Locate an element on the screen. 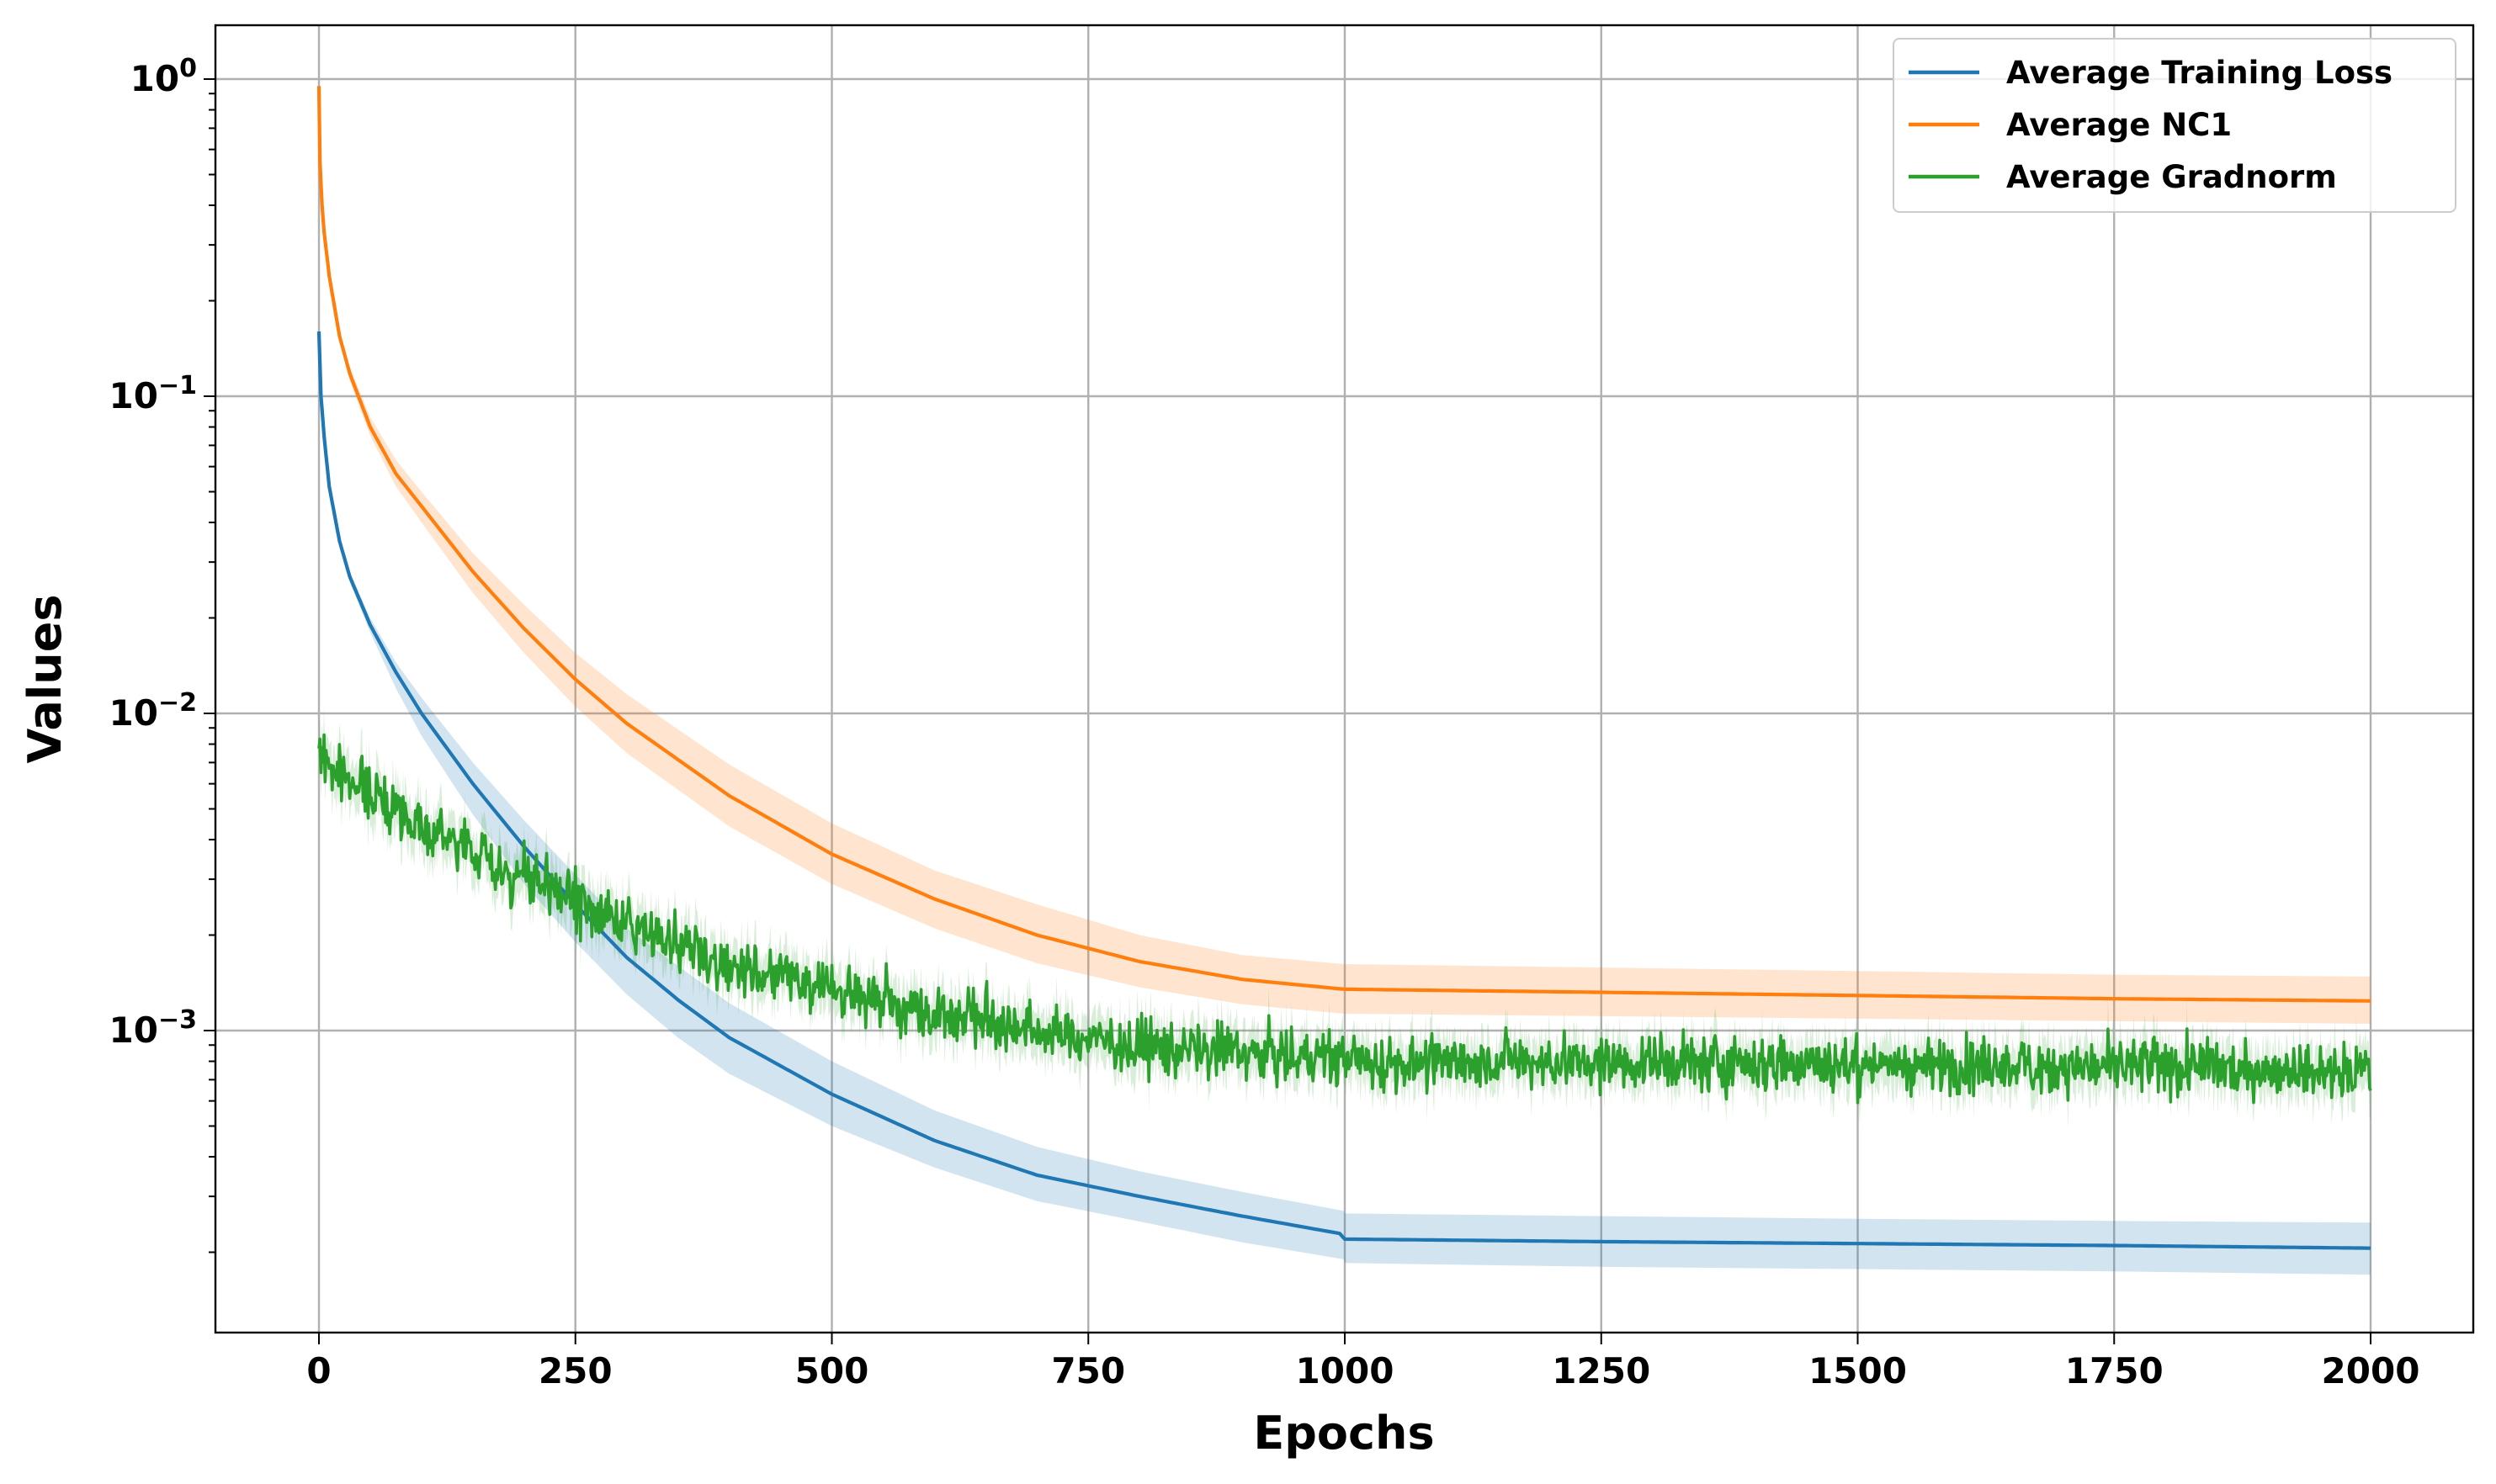 The width and height of the screenshot is (2496, 1484). y-tick-label: 10⁻³ is located at coordinates (153, 1028).